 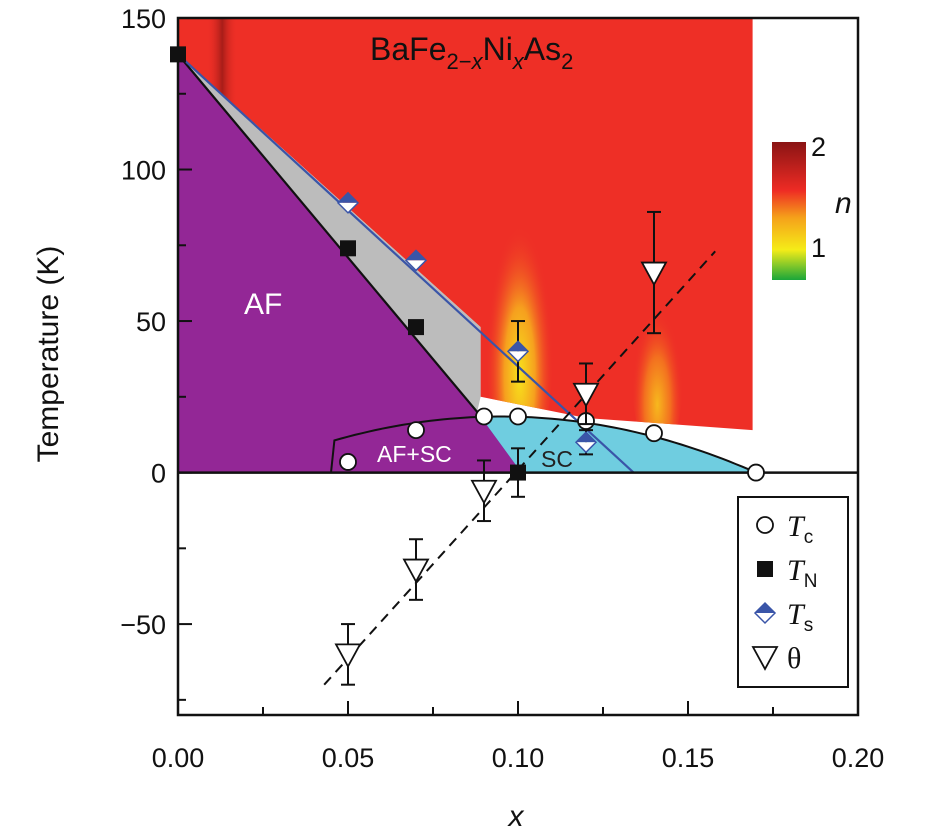 What do you see at coordinates (818, 147) in the screenshot?
I see `colorbar-max-label: 2` at bounding box center [818, 147].